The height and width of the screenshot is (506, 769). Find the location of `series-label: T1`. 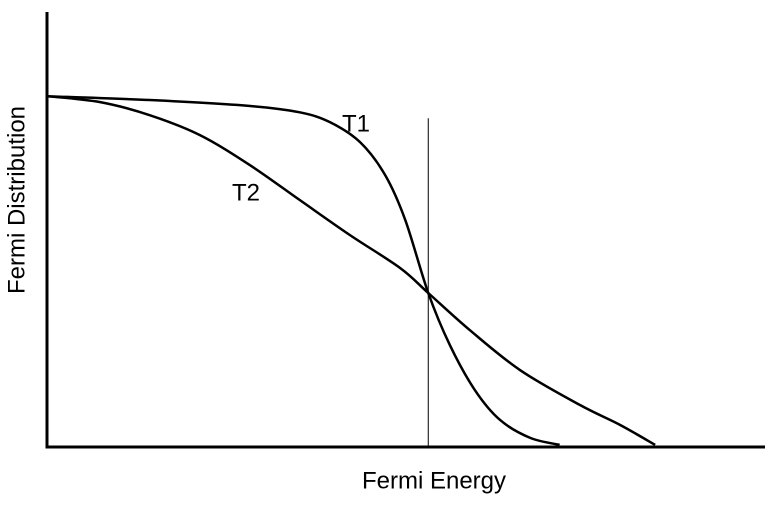

series-label: T1 is located at coordinates (356, 123).